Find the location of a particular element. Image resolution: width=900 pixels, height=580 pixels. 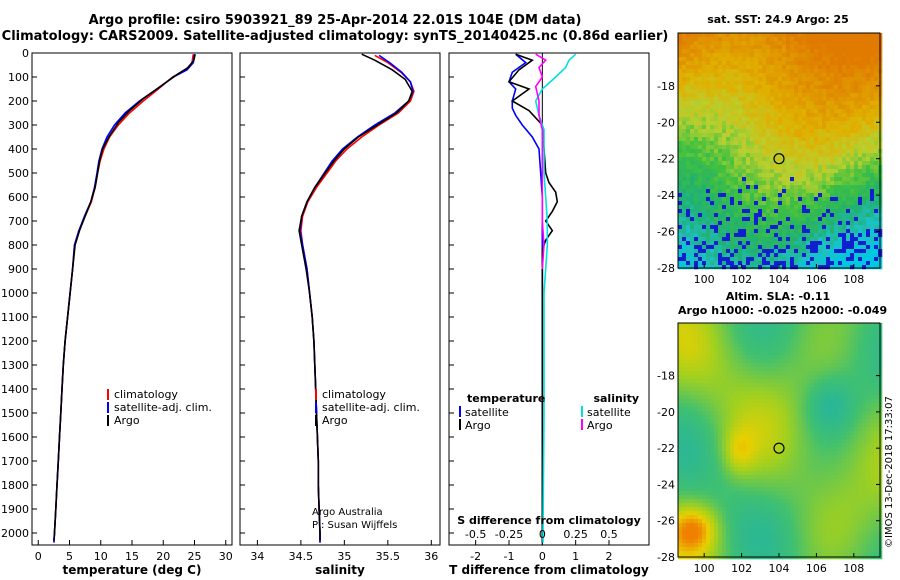

x-tick-label: 35.5 is located at coordinates (388, 556).